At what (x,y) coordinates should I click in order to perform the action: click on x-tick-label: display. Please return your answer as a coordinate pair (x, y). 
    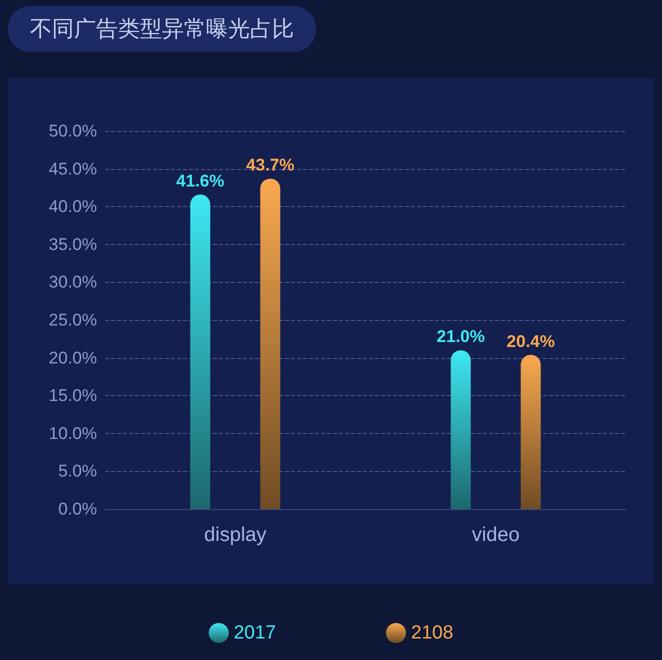
    Looking at the image, I should click on (235, 535).